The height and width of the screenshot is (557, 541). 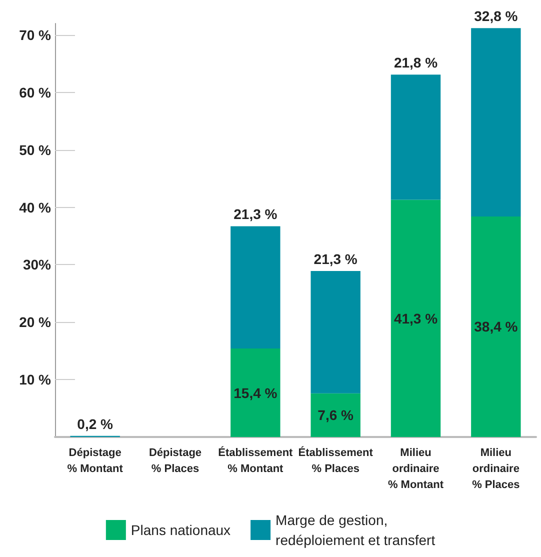 I want to click on x-tick-label: Milieu ordinaire % Montant, so click(x=416, y=469).